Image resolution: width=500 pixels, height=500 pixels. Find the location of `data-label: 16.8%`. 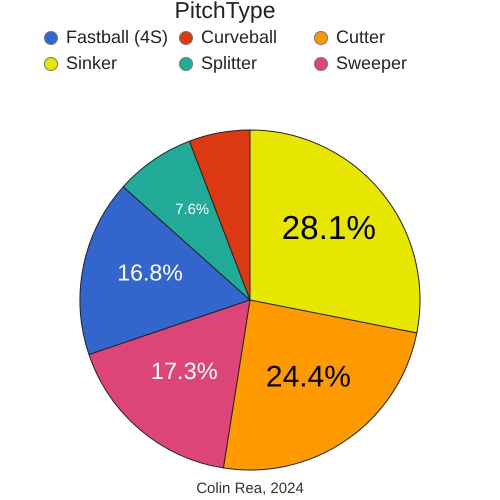

data-label: 16.8% is located at coordinates (150, 273).